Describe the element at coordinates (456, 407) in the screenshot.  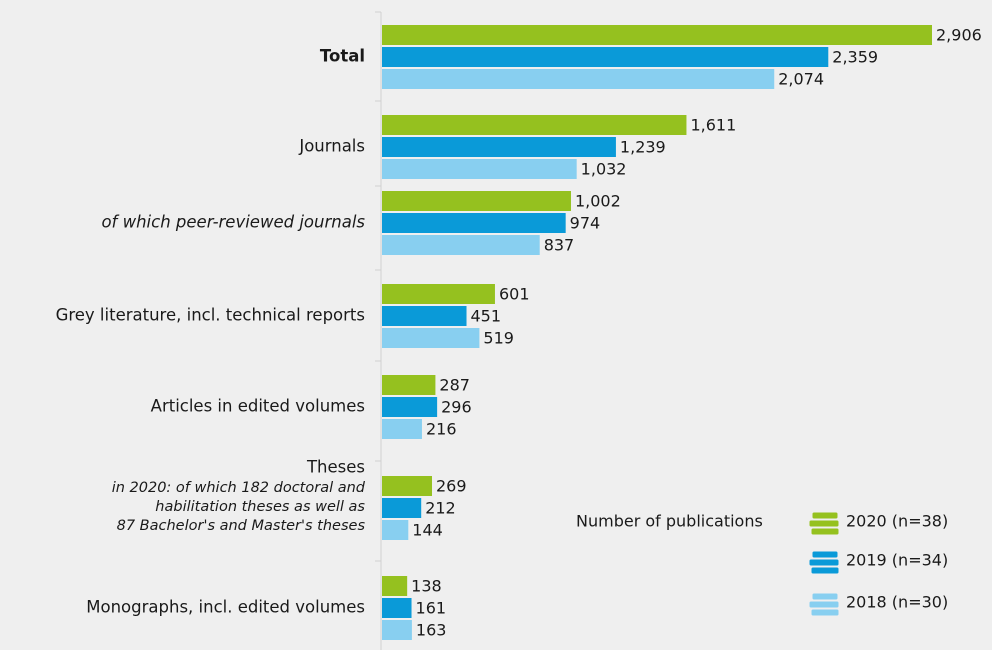
I see `value-label: 296` at that location.